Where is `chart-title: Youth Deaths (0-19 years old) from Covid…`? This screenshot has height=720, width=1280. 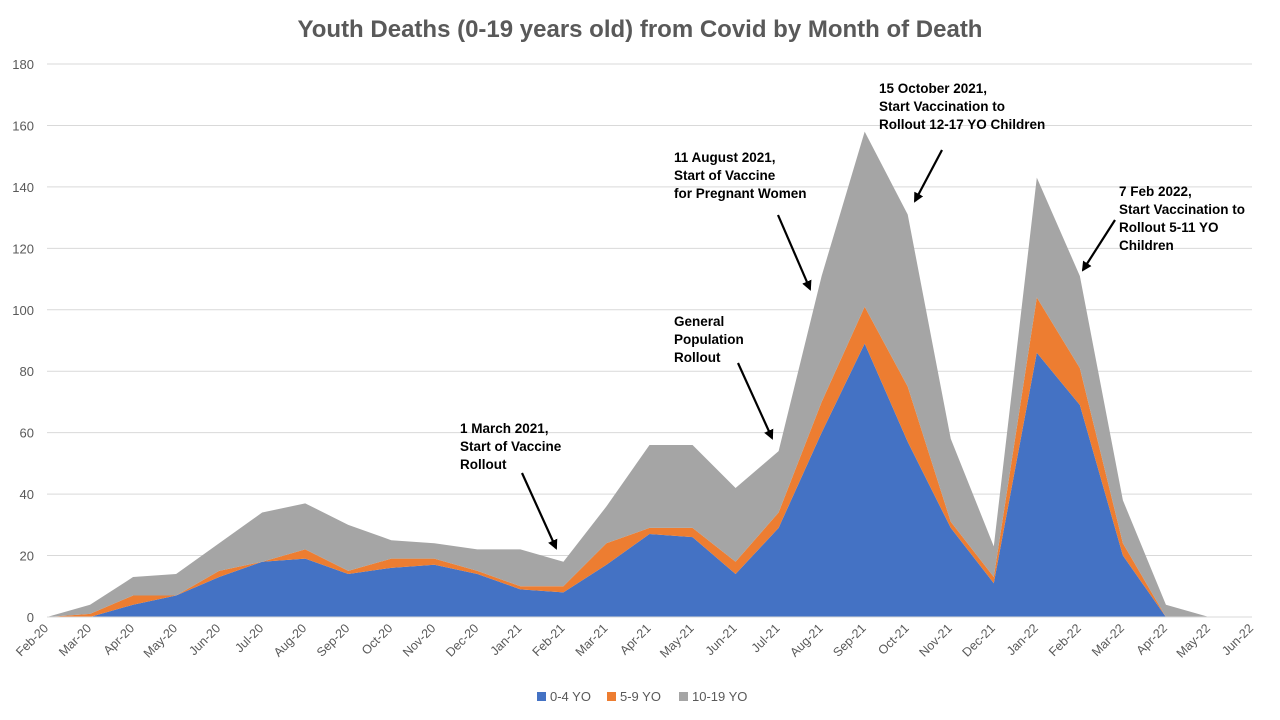 chart-title: Youth Deaths (0-19 years old) from Covid… is located at coordinates (640, 29).